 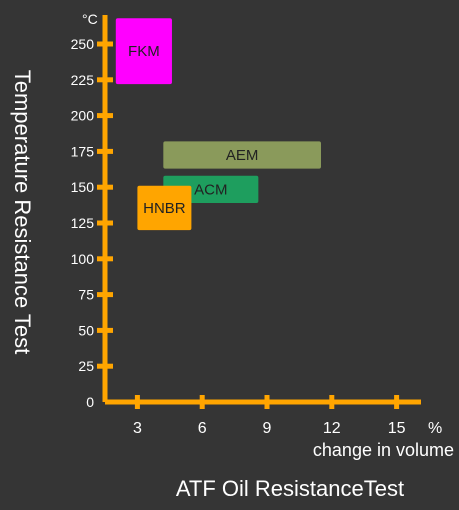 I want to click on x-axis-label: change in volume, so click(x=383, y=450).